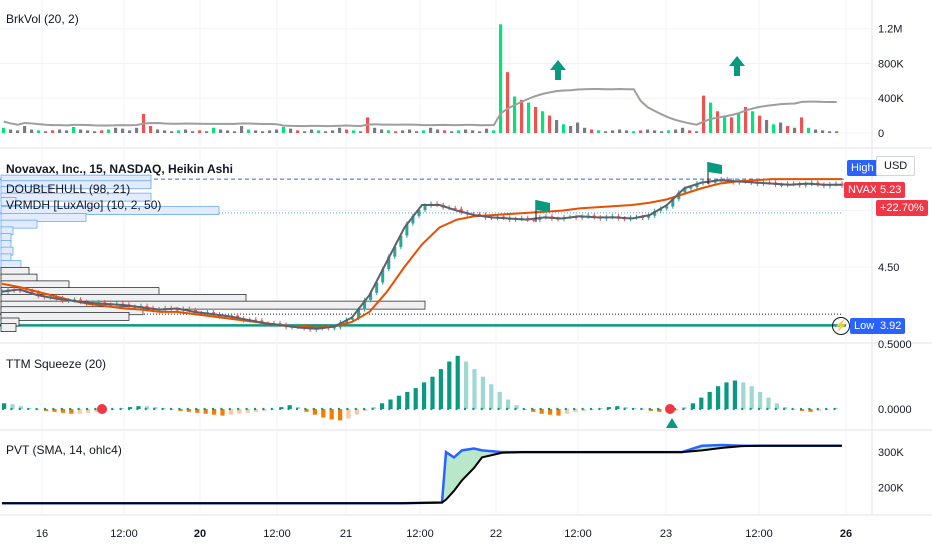  Describe the element at coordinates (863, 190) in the screenshot. I see `symbol-tag: NVAX` at that location.